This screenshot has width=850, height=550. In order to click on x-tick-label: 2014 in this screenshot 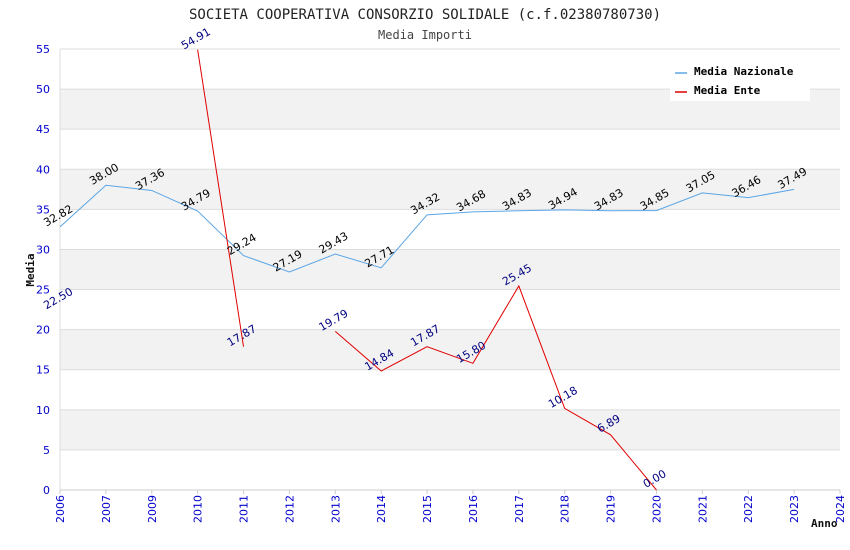, I will do `click(381, 509)`.